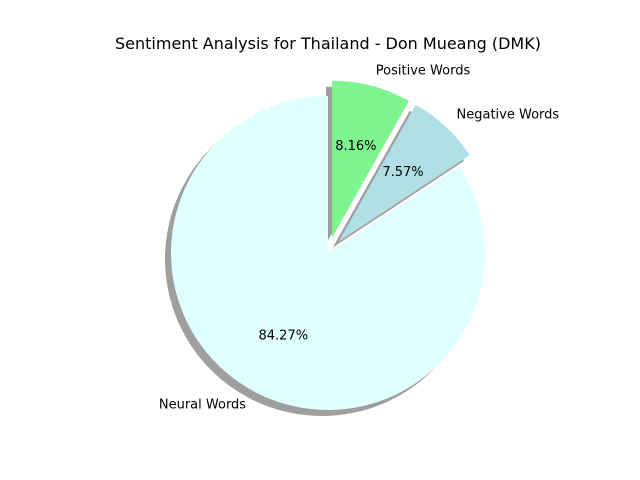  What do you see at coordinates (508, 115) in the screenshot?
I see `slice-label-negative-words: Negative Words` at bounding box center [508, 115].